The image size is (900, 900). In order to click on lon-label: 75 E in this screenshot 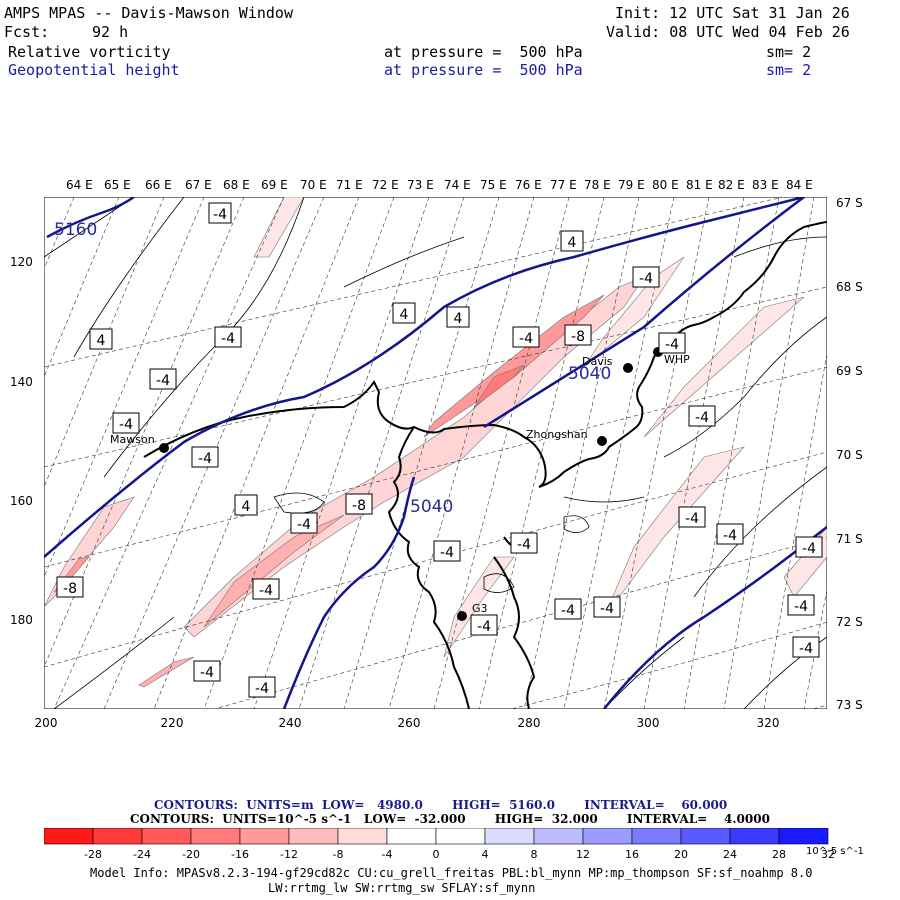, I will do `click(493, 185)`.